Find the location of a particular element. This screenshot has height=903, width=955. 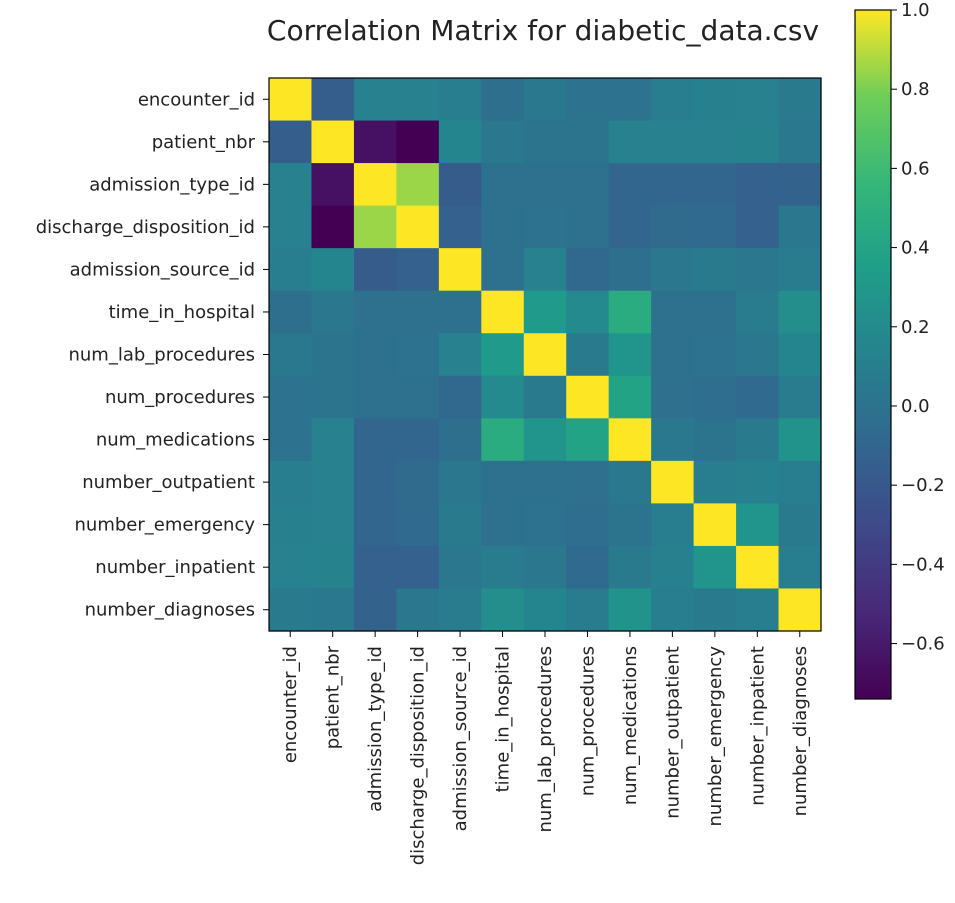

cell-time-in-hospital-x-number-emergency is located at coordinates (715, 312).